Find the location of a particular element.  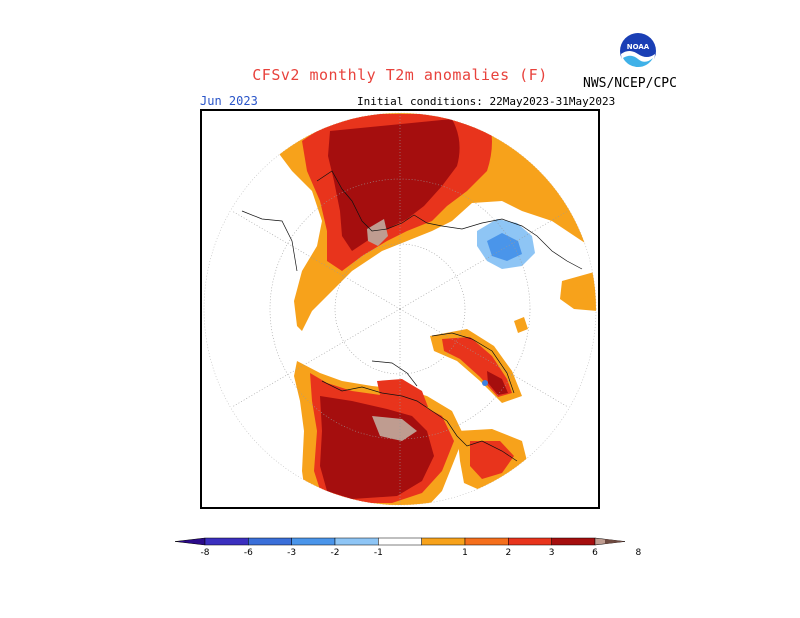

anomaly-na-brown is located at coordinates (394, 428).